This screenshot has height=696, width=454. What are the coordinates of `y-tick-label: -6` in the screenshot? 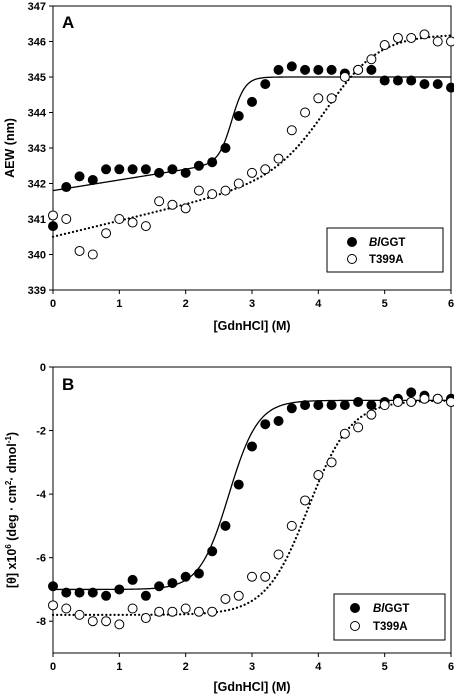 It's located at (41, 559).